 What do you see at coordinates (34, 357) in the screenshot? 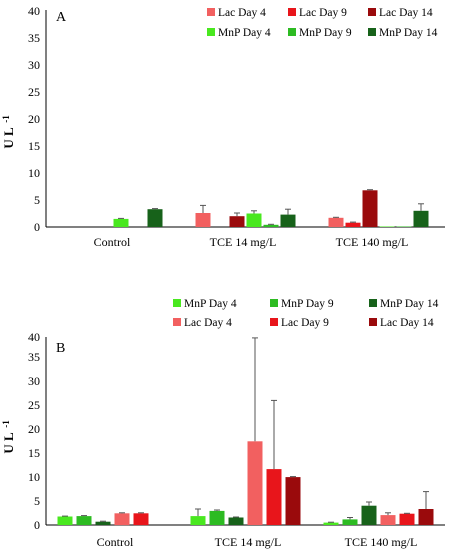
I see `panel-b-ytick: 35` at bounding box center [34, 357].